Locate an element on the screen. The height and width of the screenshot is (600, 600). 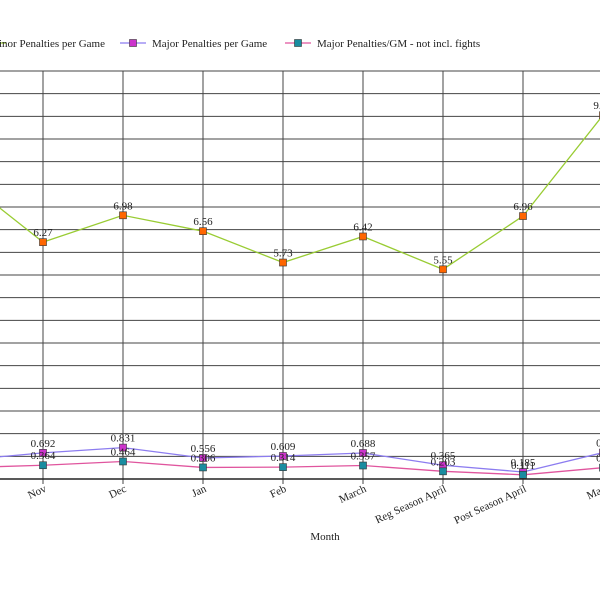
data-label: 0.306 is located at coordinates (203, 458).